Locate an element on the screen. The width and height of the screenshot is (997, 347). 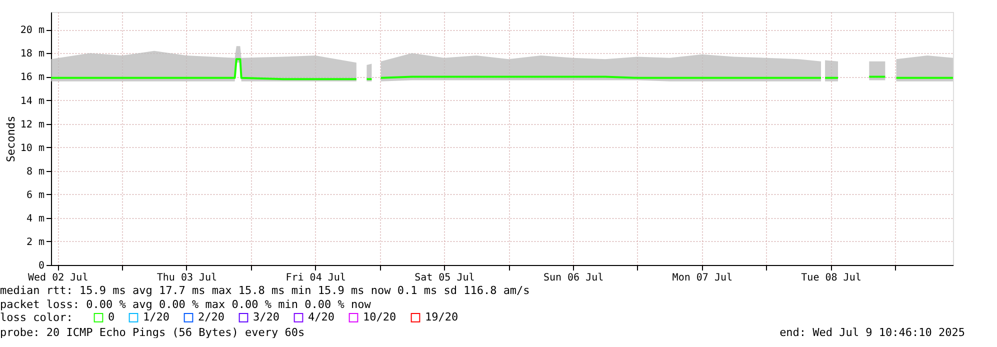
y-tick-label: 20 m is located at coordinates (32, 30).